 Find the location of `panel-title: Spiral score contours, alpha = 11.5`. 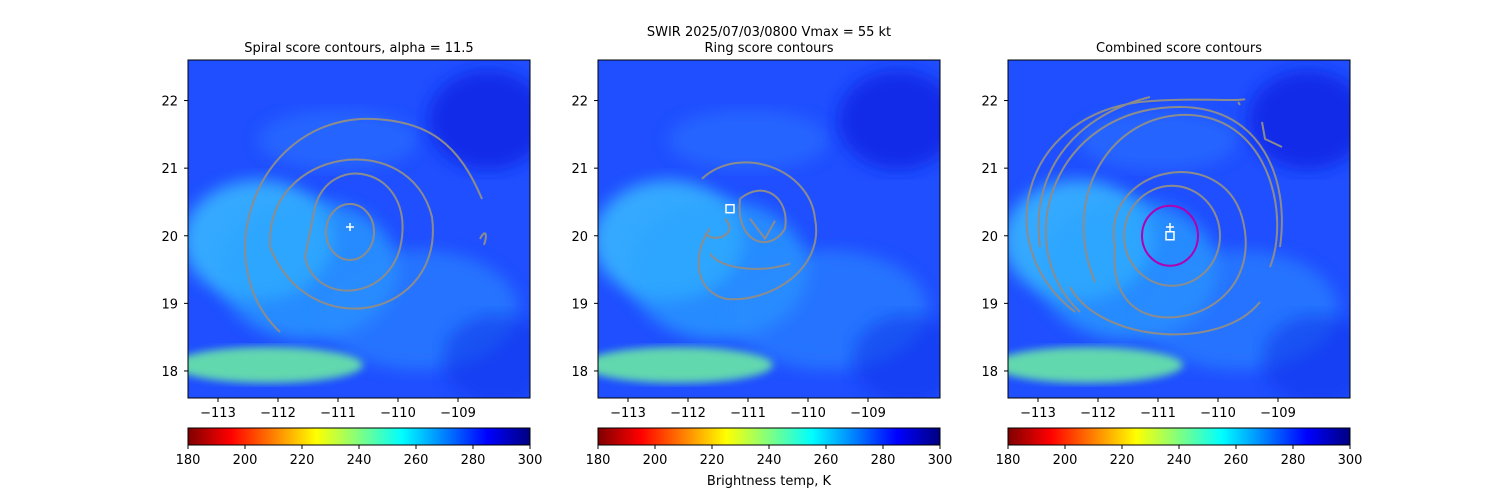

panel-title: Spiral score contours, alpha = 11.5 is located at coordinates (358, 48).